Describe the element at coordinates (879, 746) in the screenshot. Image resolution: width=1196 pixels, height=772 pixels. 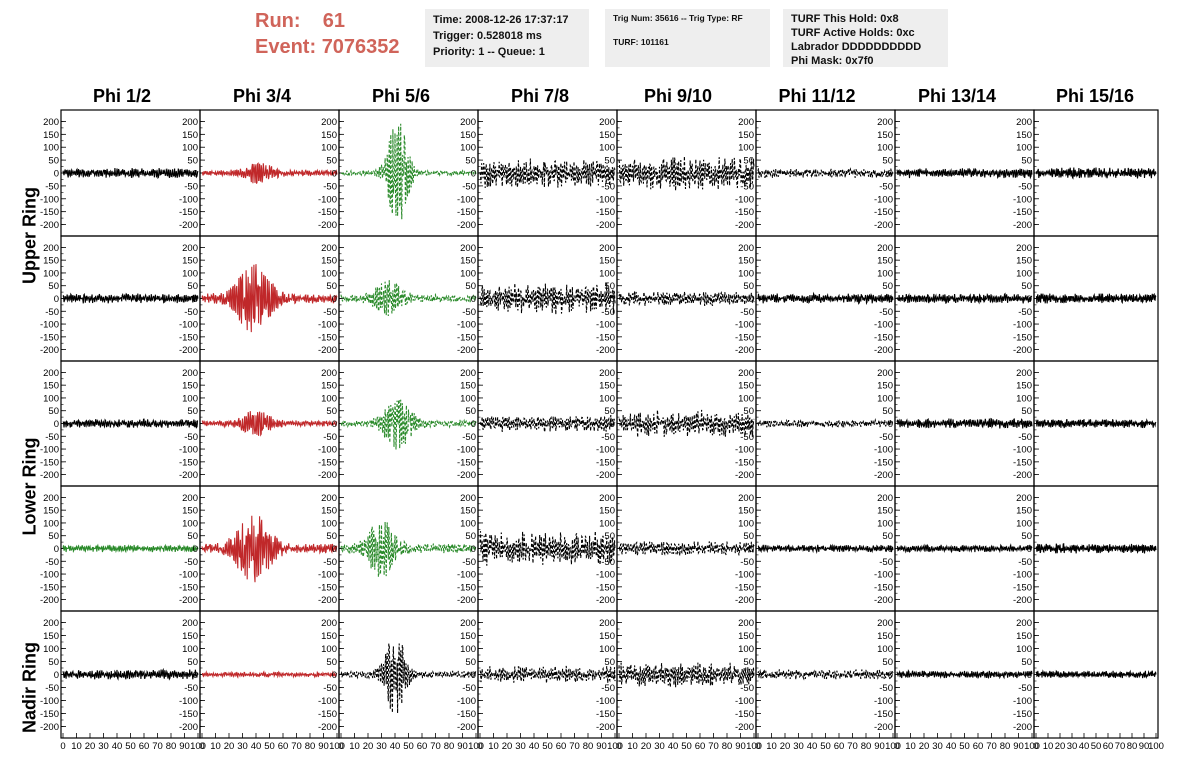
I see `x-tick-label: 90` at that location.